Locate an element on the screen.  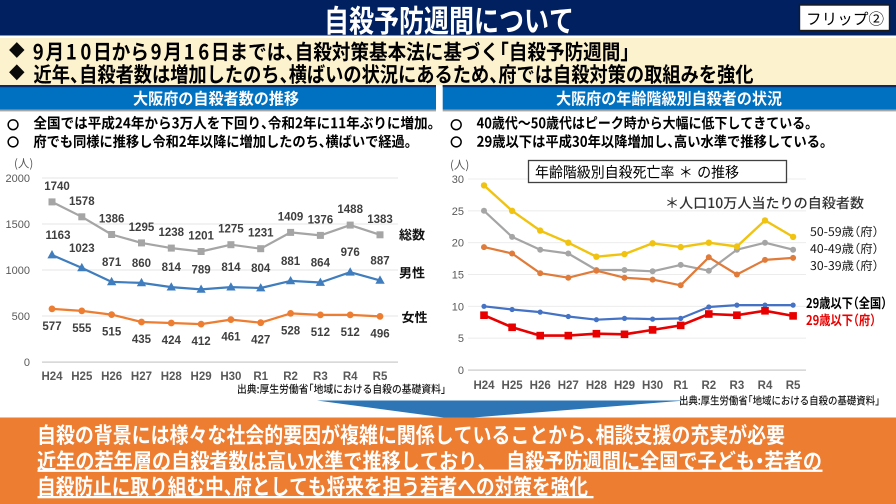
svg-text: 515 is located at coordinates (112, 333).